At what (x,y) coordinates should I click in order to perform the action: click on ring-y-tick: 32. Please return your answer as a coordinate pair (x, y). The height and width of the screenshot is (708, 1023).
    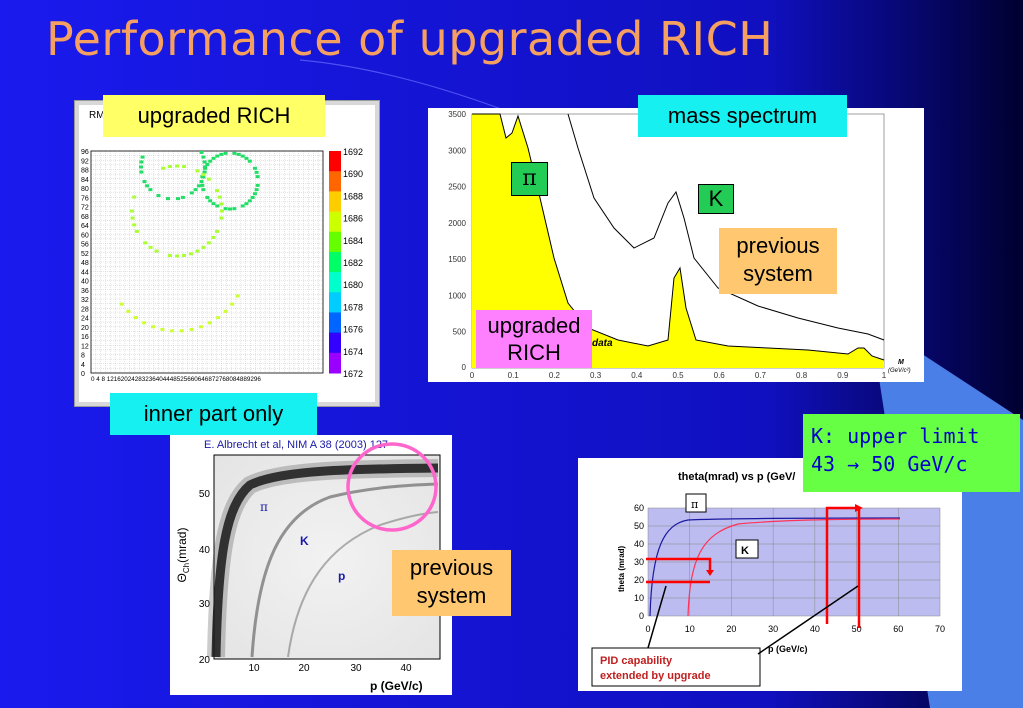
    Looking at the image, I should click on (85, 300).